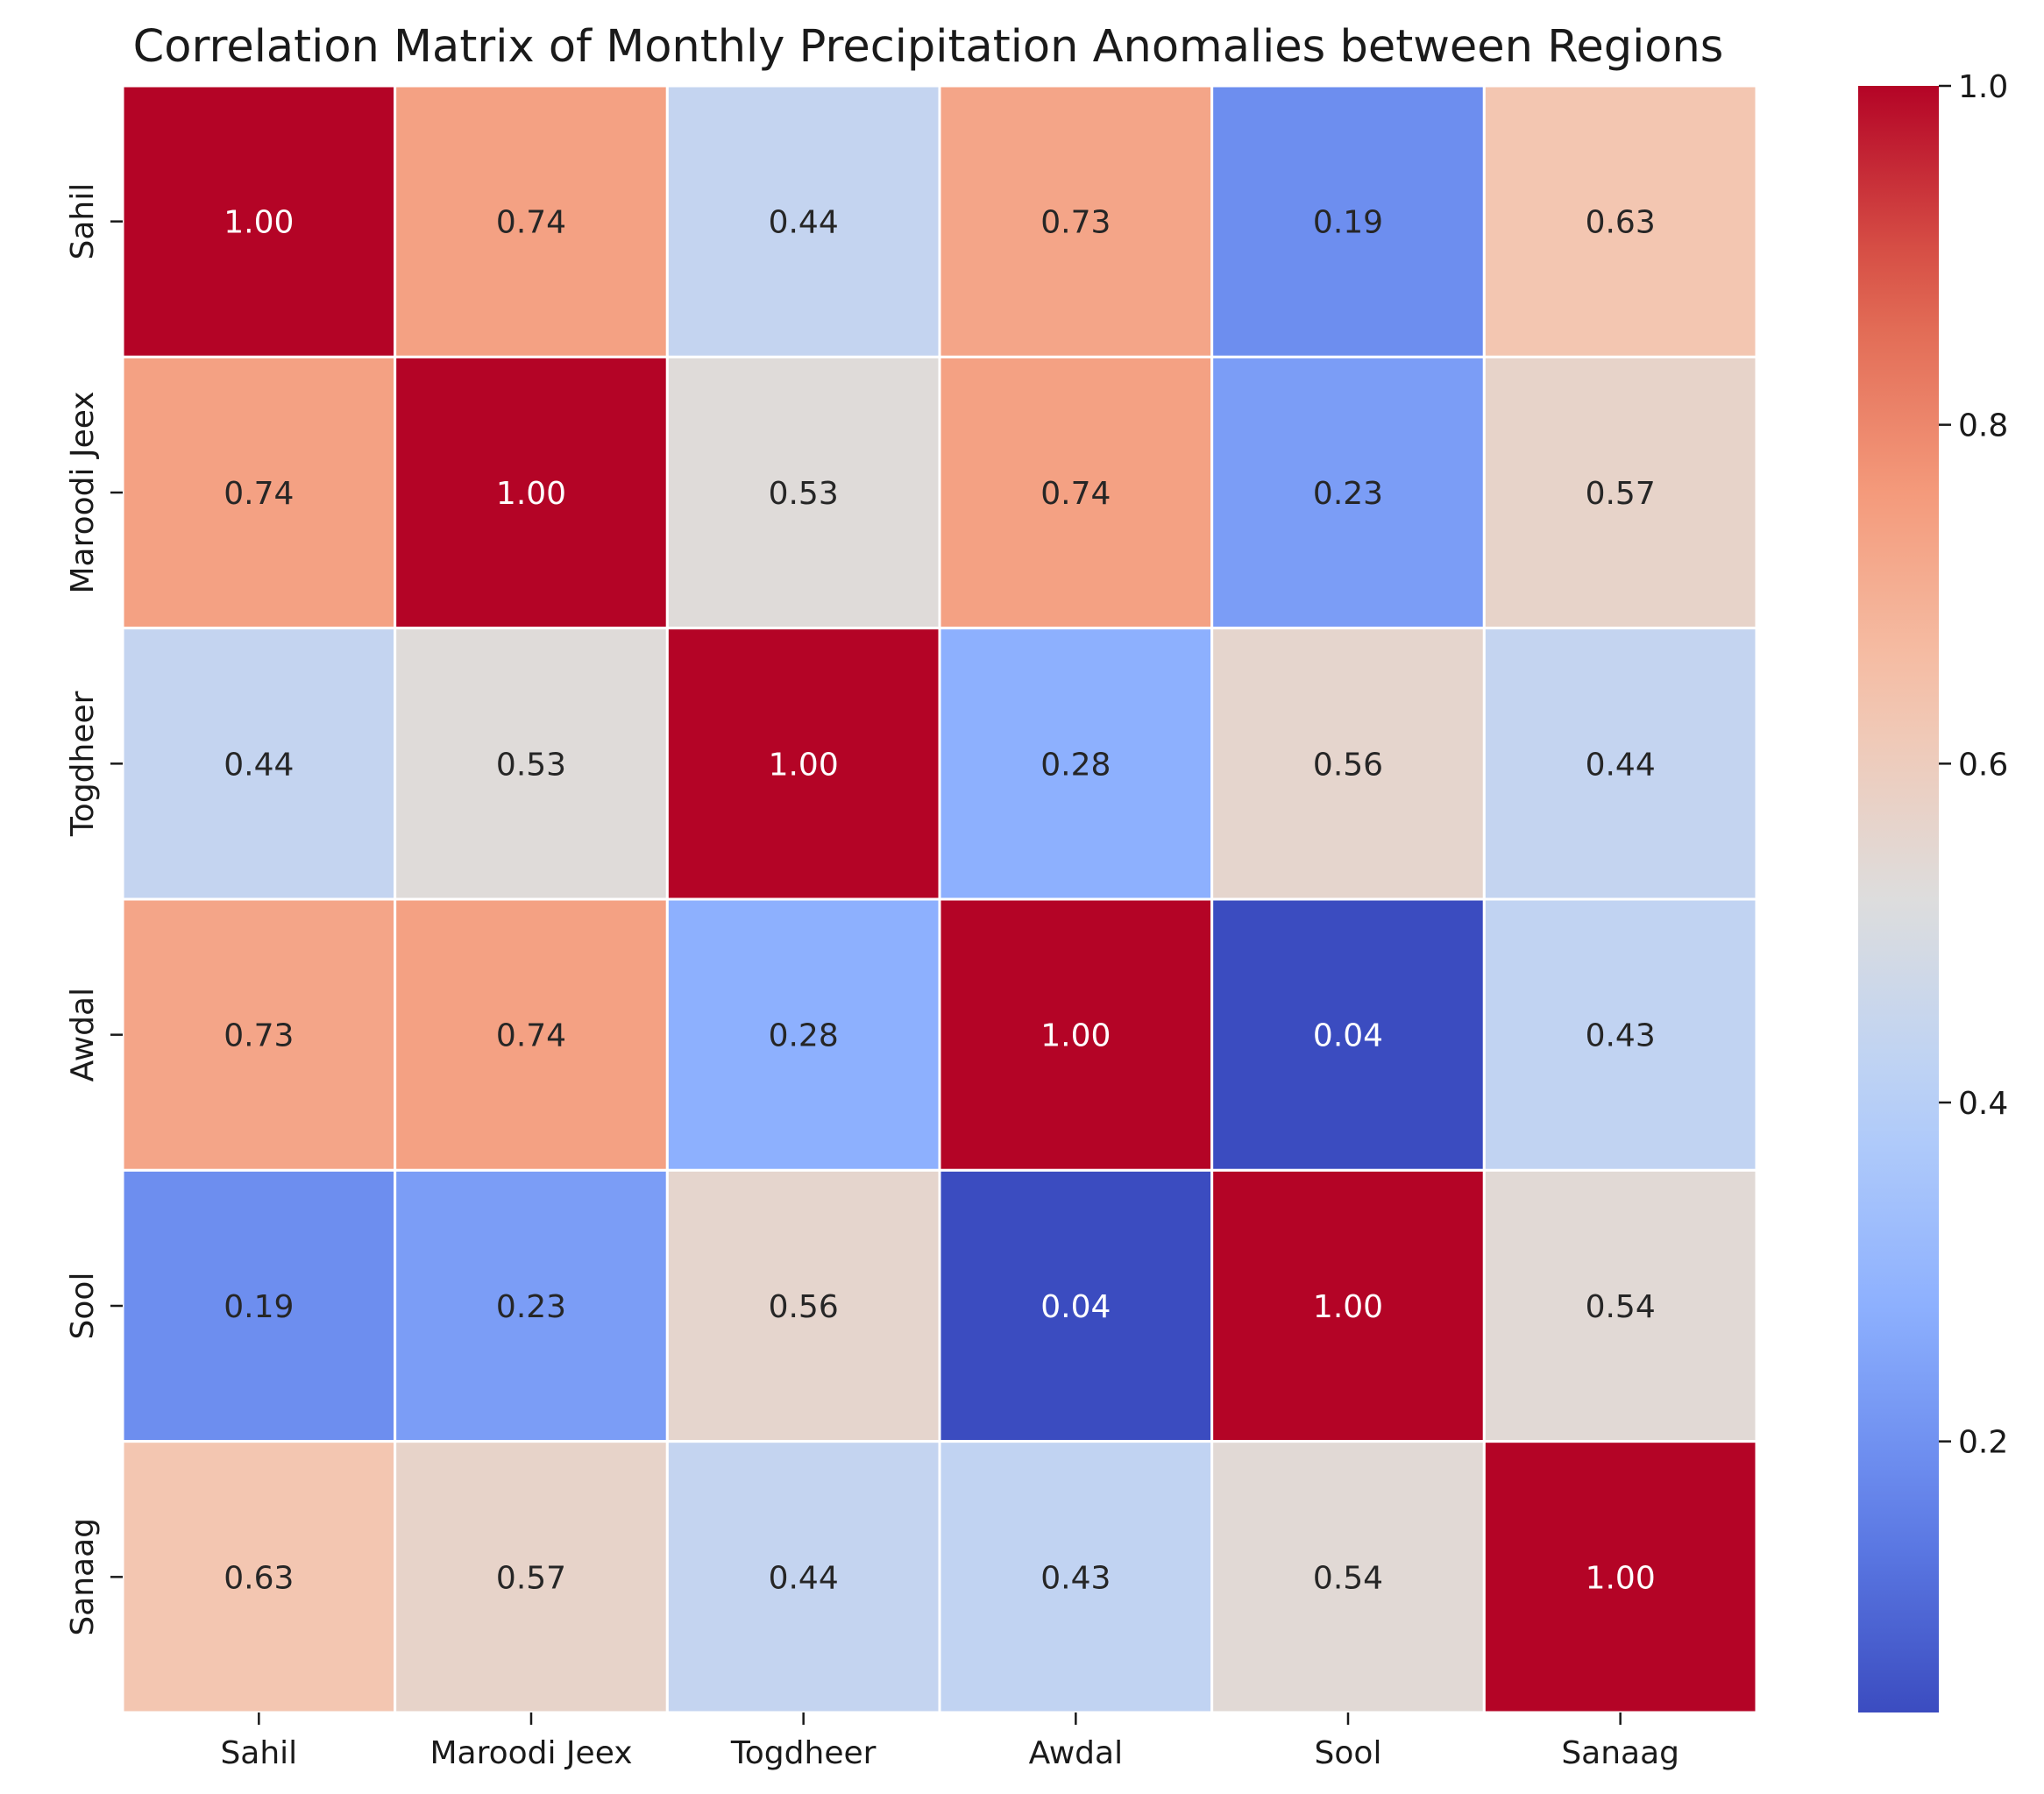 The width and height of the screenshot is (2044, 1794). What do you see at coordinates (83, 764) in the screenshot?
I see `y-tick-label: Togdheer` at bounding box center [83, 764].